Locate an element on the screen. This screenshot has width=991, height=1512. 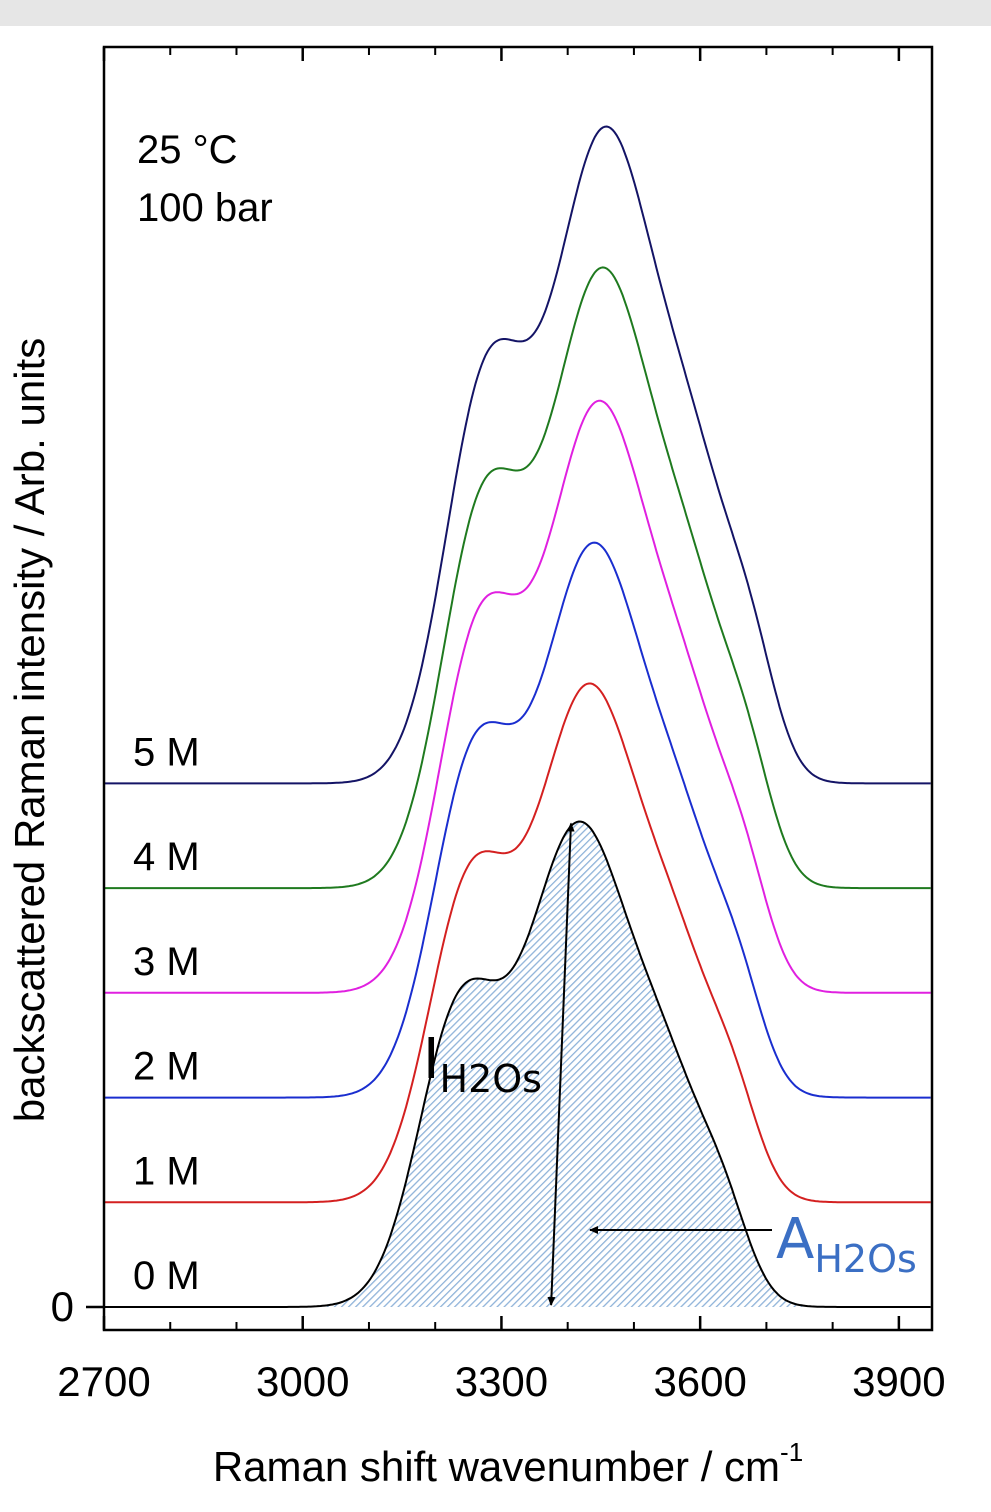
x-tick-label: 2700 is located at coordinates (103, 1381).